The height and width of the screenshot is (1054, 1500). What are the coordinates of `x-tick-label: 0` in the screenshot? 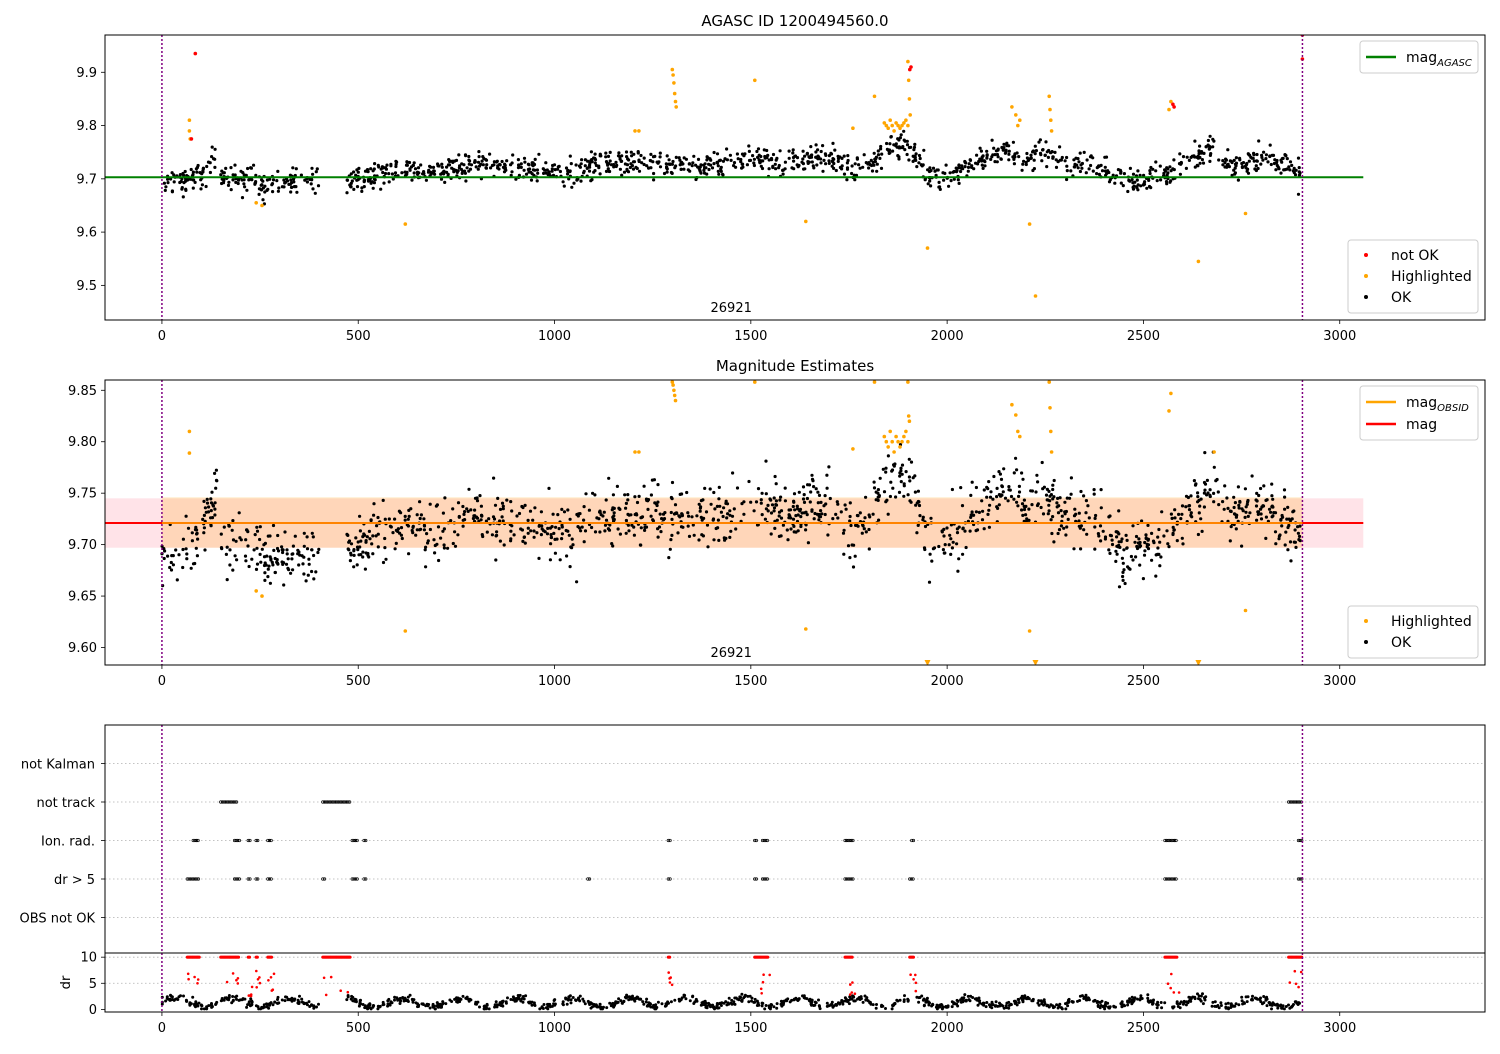 It's located at (162, 681).